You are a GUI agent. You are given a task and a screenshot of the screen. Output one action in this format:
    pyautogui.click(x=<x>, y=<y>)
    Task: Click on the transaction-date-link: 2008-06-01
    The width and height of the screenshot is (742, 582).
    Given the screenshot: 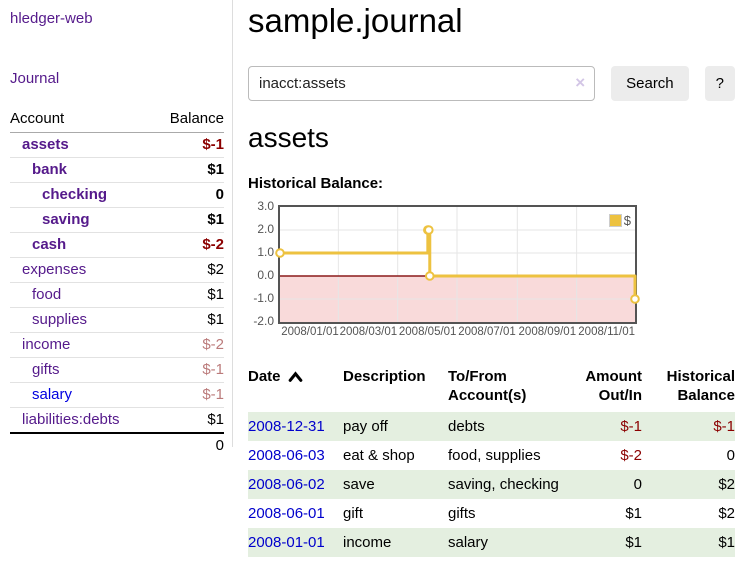 What is the action you would take?
    pyautogui.click(x=286, y=513)
    